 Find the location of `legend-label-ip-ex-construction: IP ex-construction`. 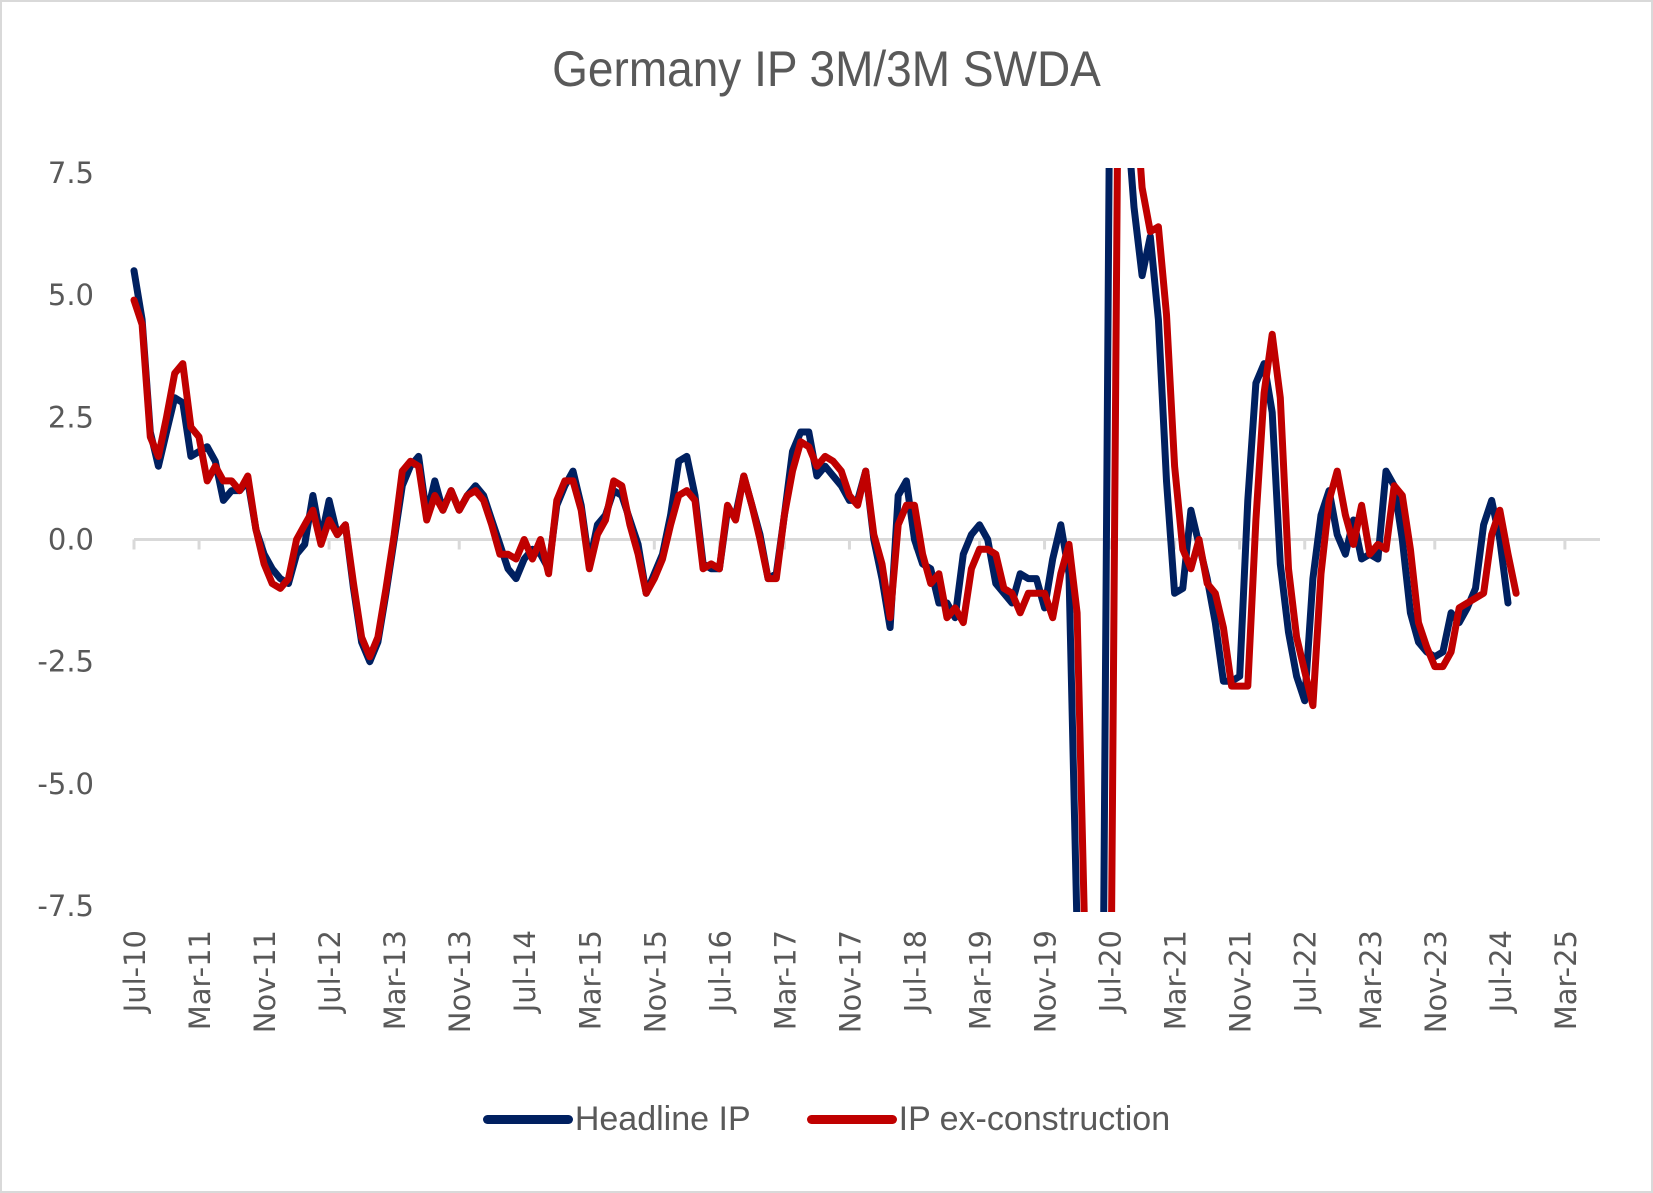

legend-label-ip-ex-construction: IP ex-construction is located at coordinates (1034, 1119).